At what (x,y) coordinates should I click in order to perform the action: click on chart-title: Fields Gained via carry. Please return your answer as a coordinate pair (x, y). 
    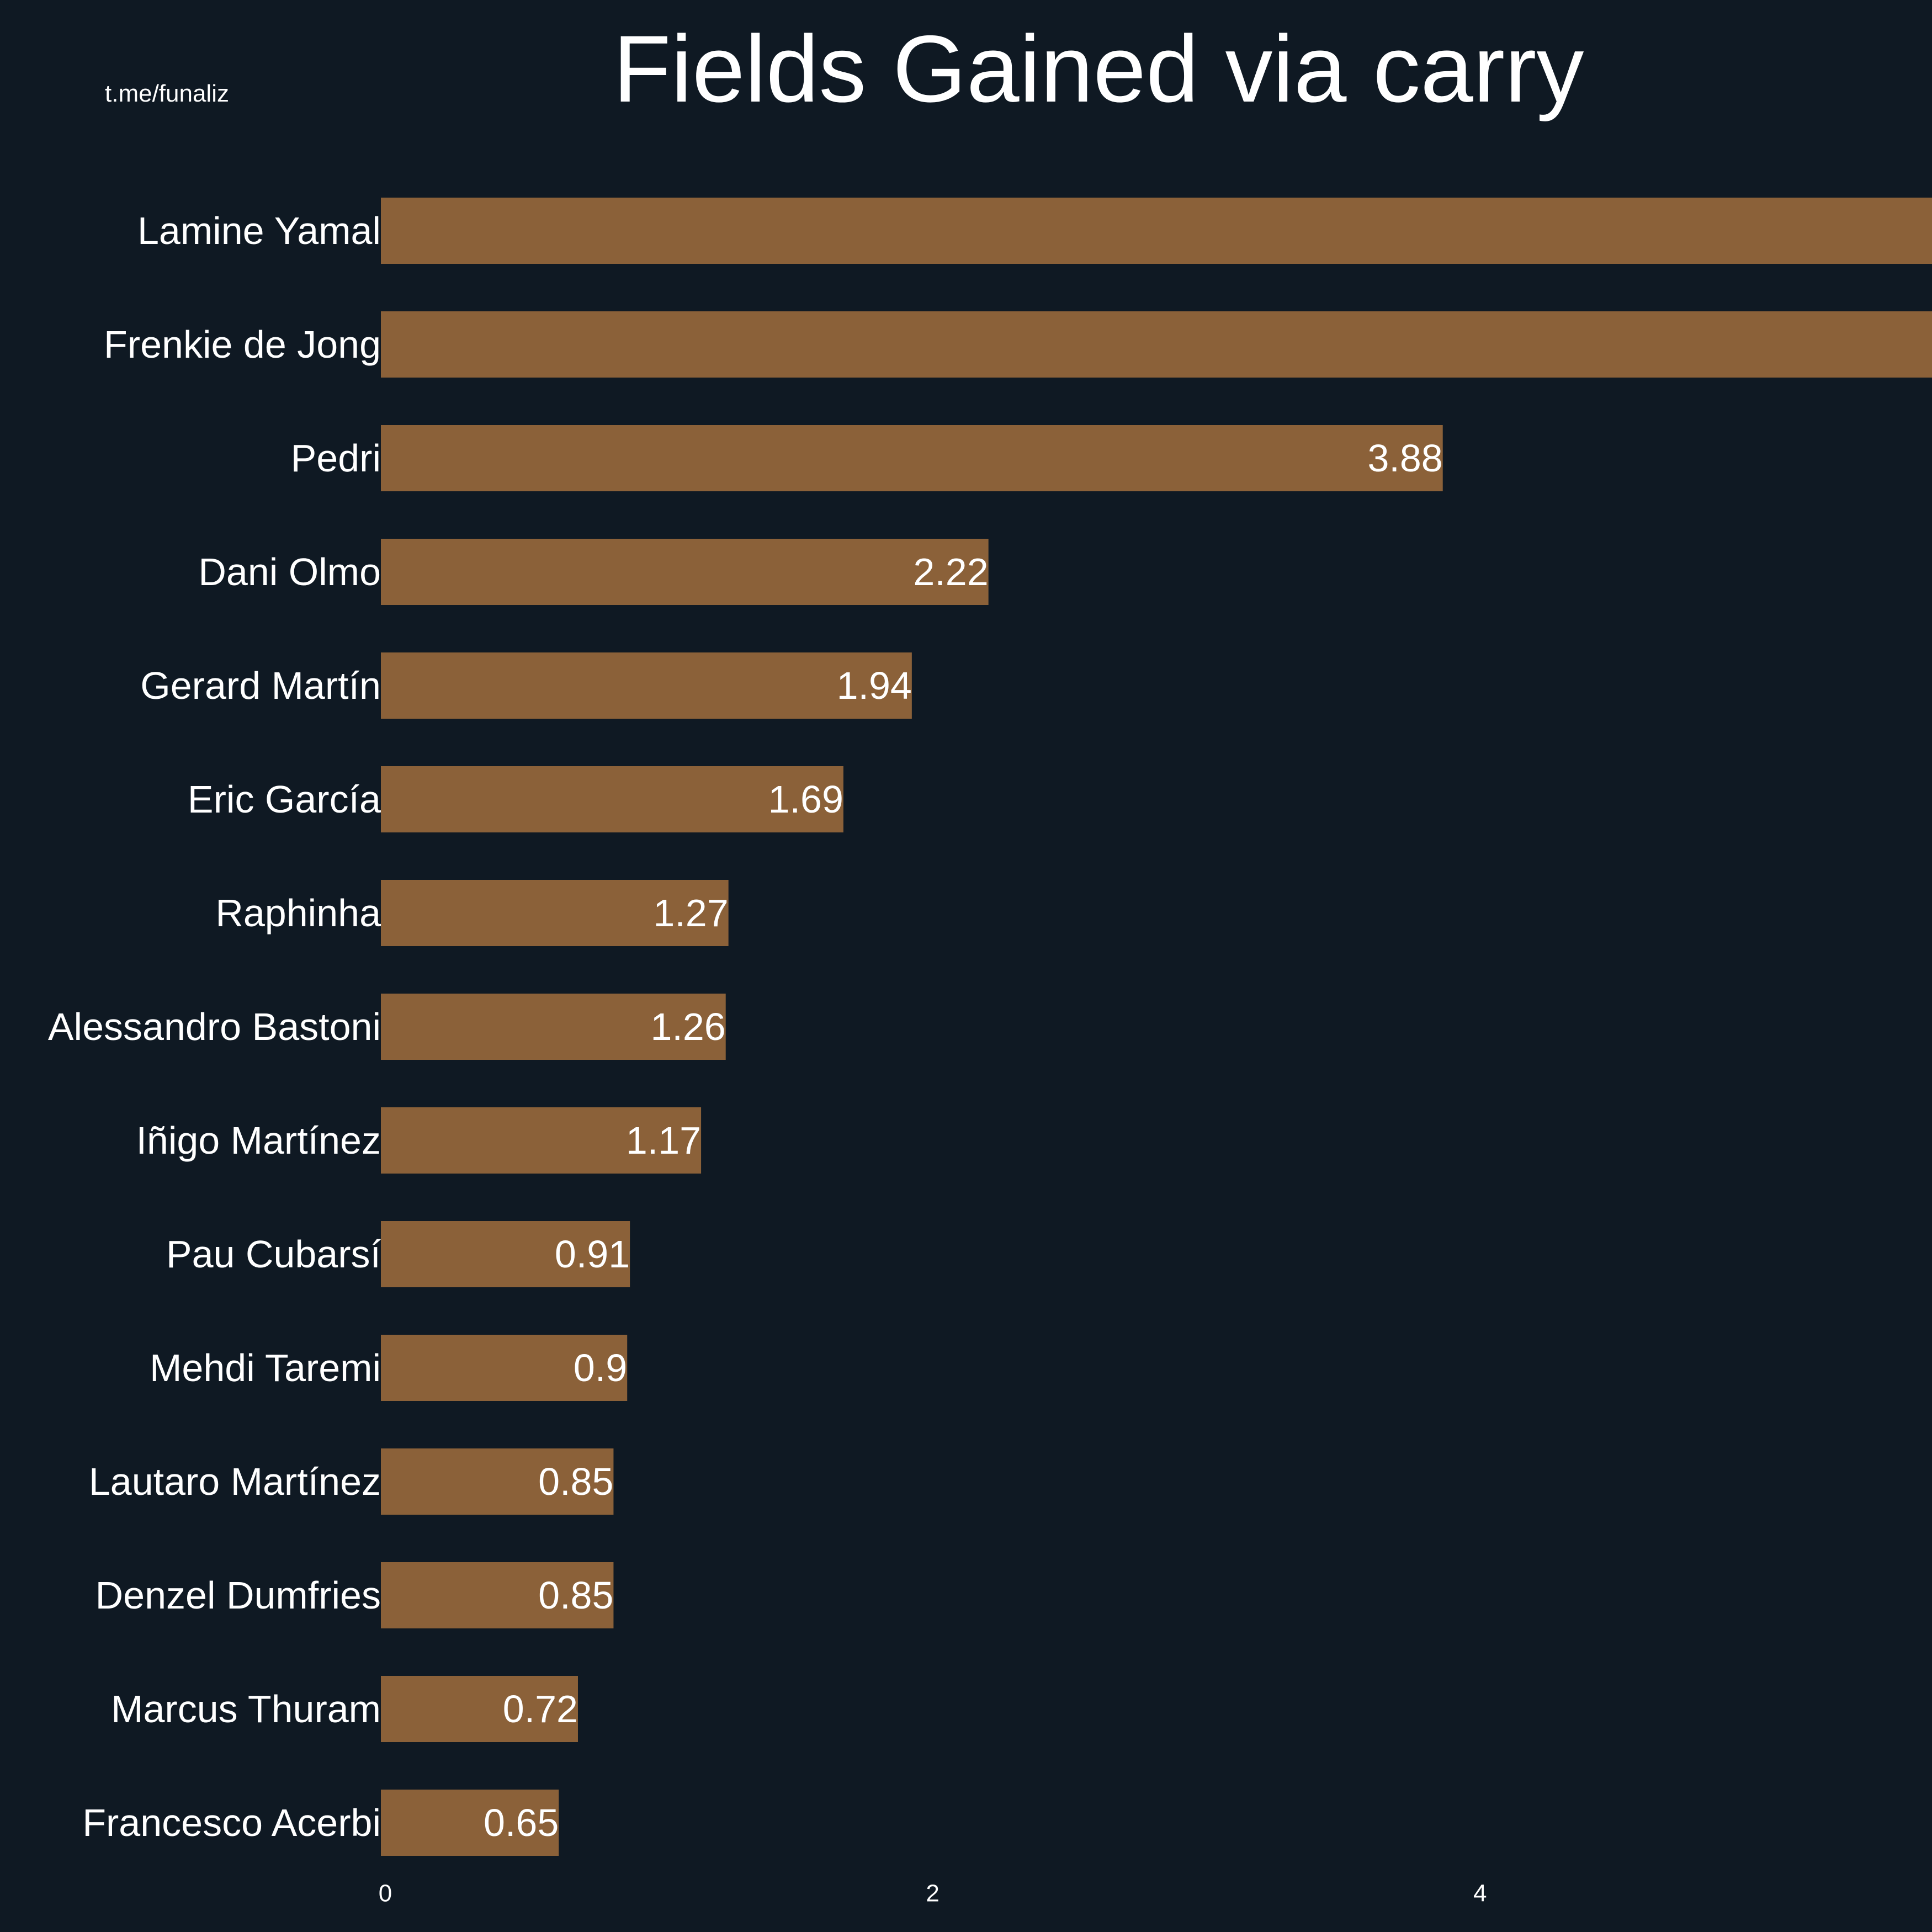
    Looking at the image, I should click on (1098, 69).